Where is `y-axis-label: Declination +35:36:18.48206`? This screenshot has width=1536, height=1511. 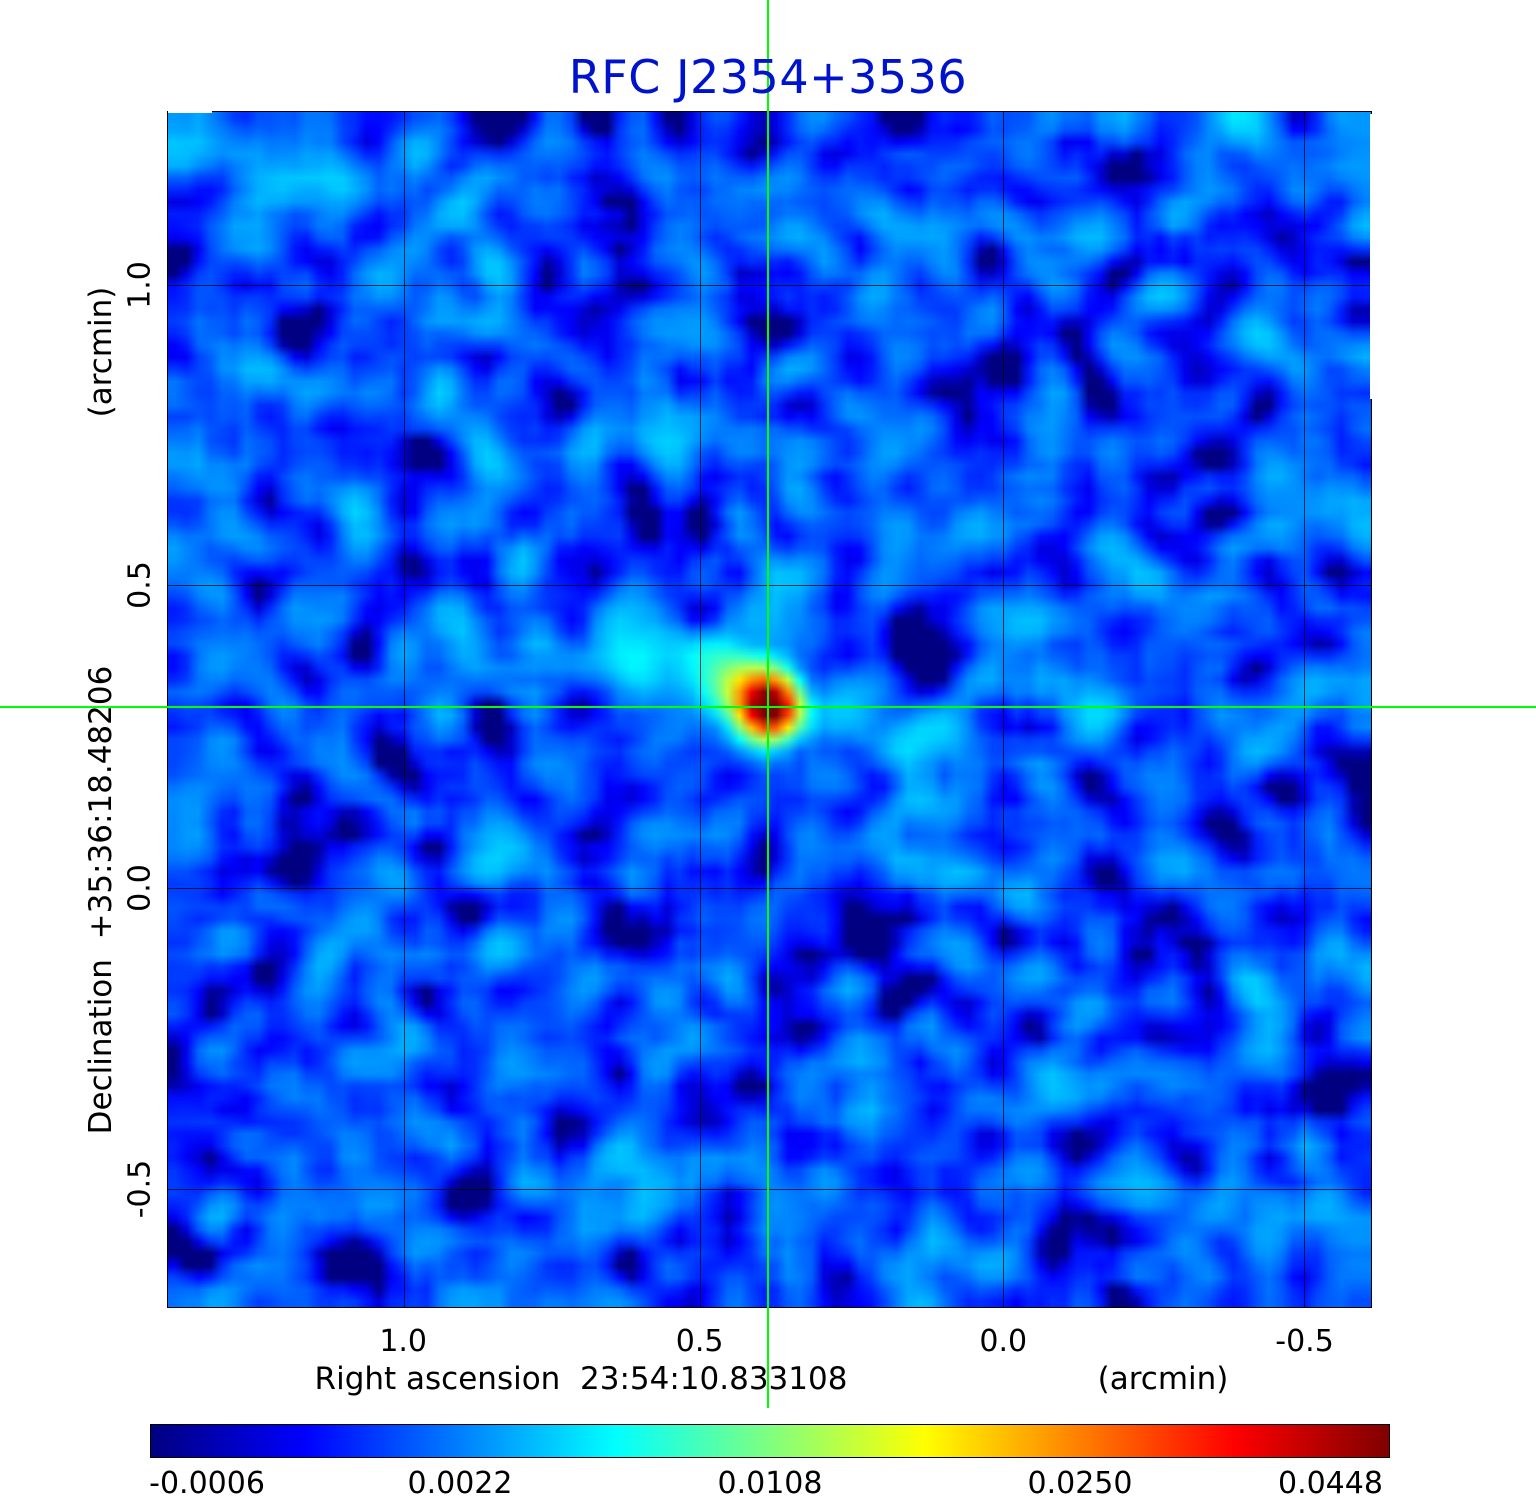 y-axis-label: Declination +35:36:18.48206 is located at coordinates (101, 900).